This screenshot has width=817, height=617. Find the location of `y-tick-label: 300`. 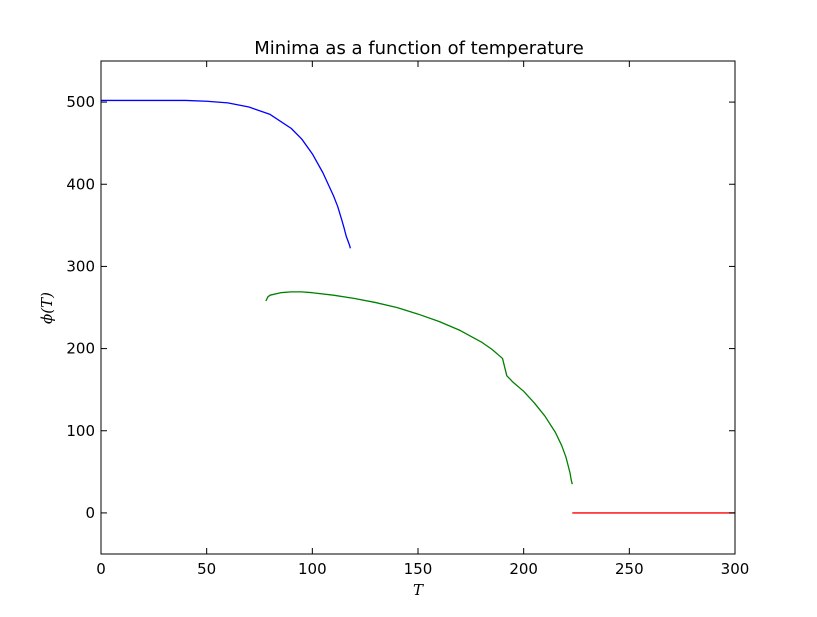

y-tick-label: 300 is located at coordinates (80, 266).